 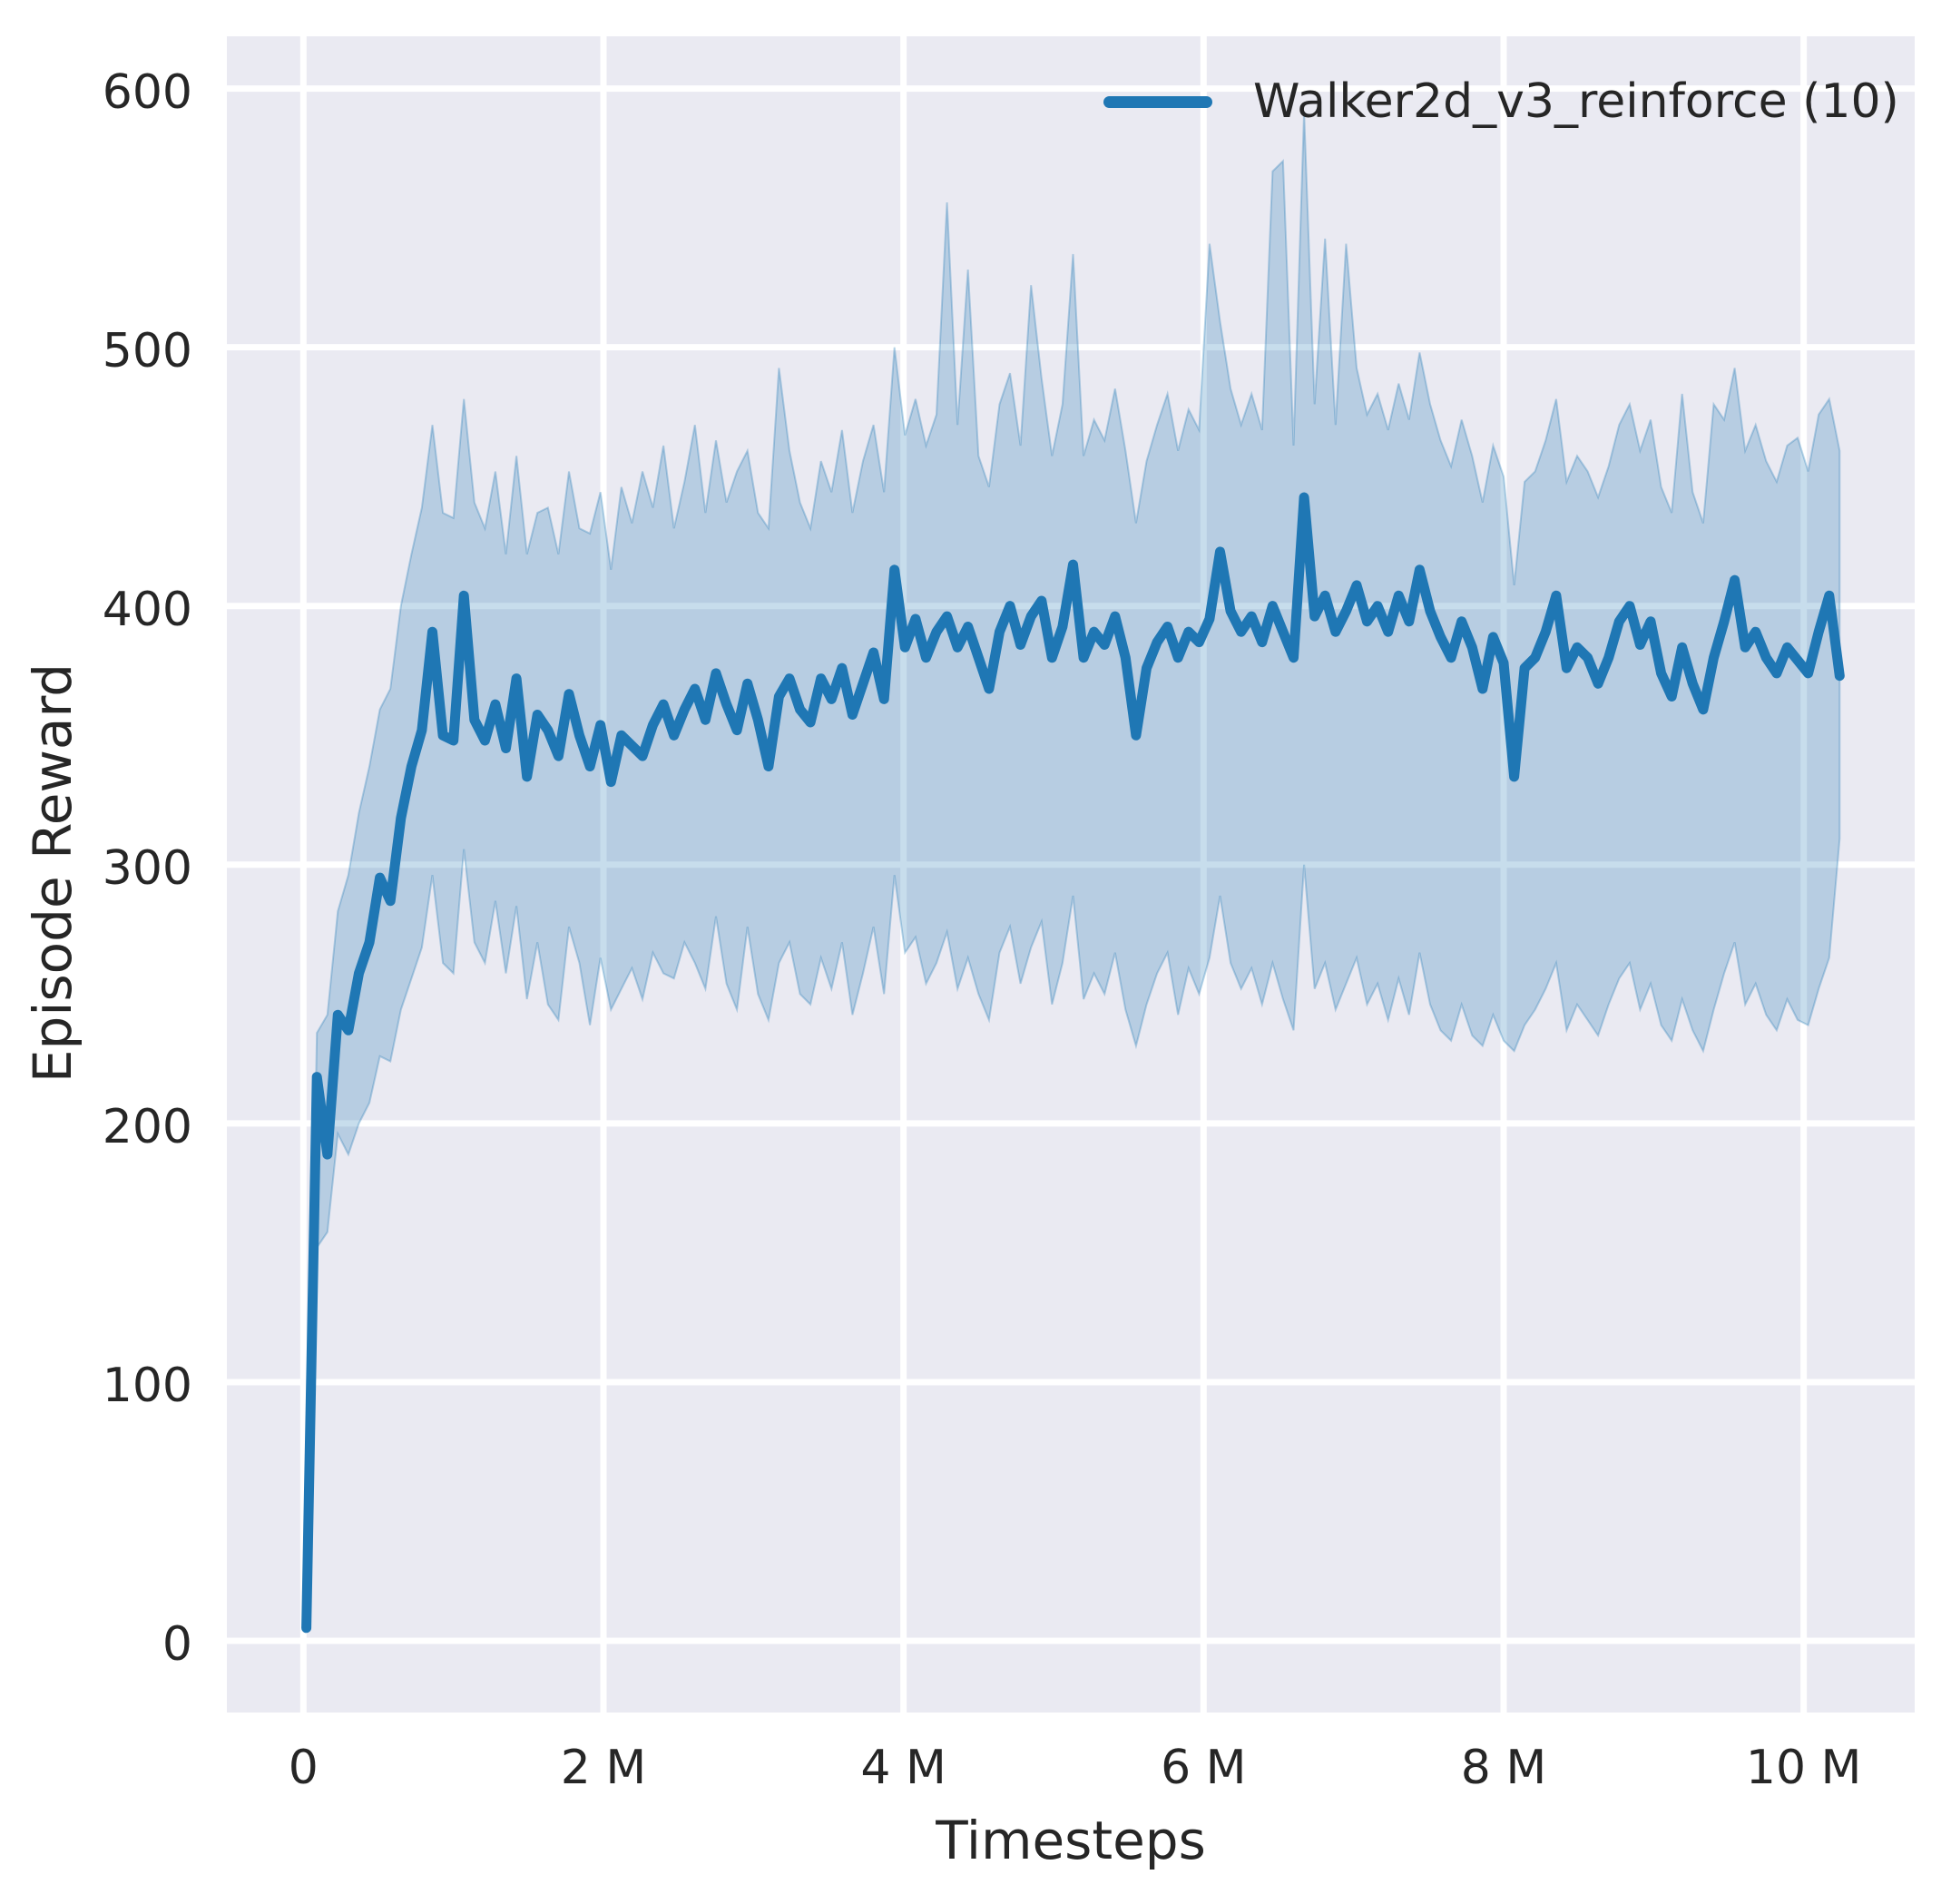 What do you see at coordinates (147, 609) in the screenshot?
I see `y-tick-label: 400` at bounding box center [147, 609].